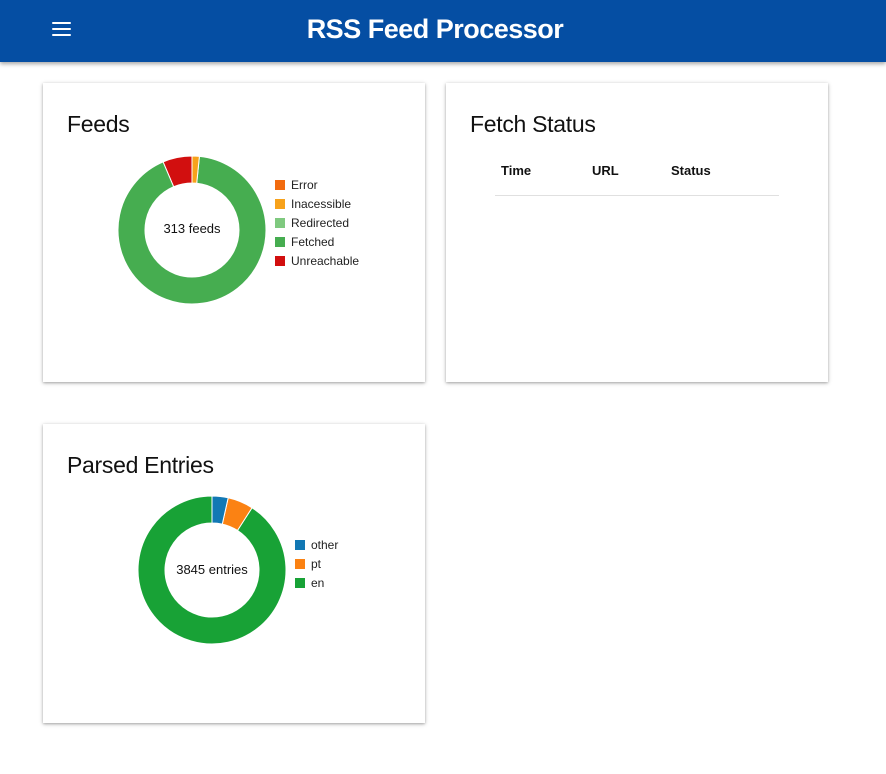 Image resolution: width=886 pixels, height=774 pixels. I want to click on entries-slice-other, so click(220, 510).